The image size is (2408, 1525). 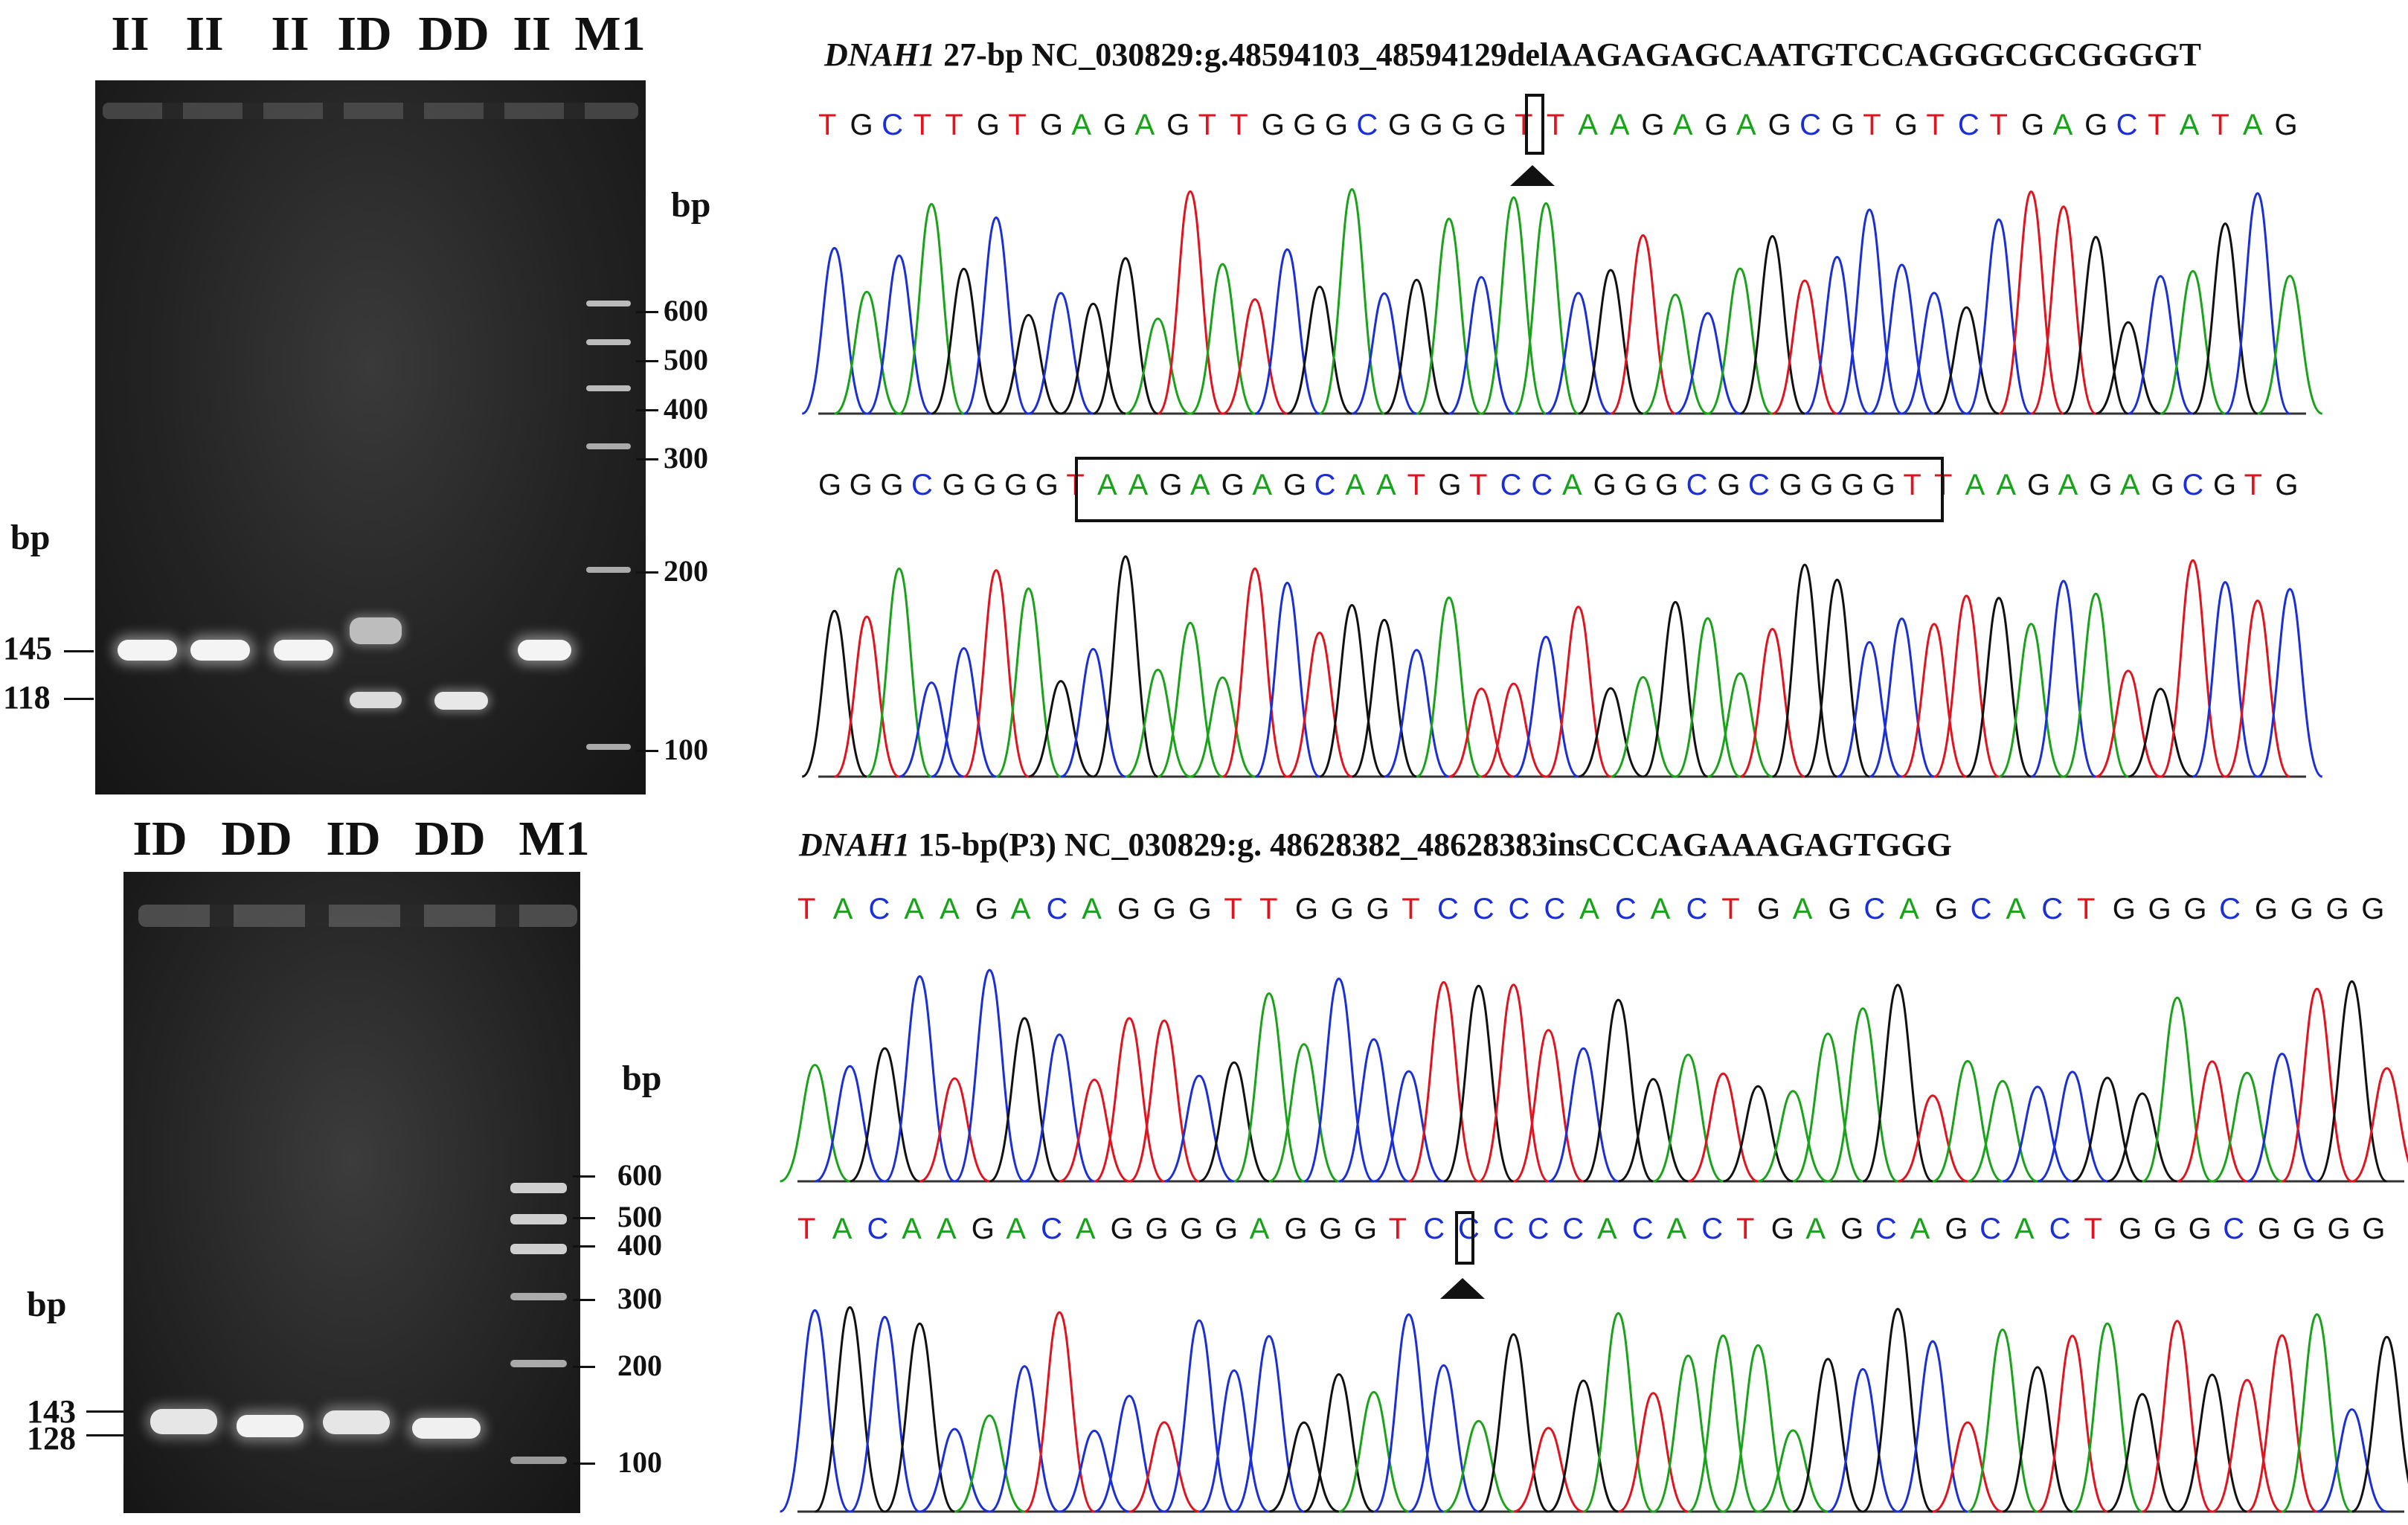 What do you see at coordinates (686, 310) in the screenshot?
I see `marker-label: 600` at bounding box center [686, 310].